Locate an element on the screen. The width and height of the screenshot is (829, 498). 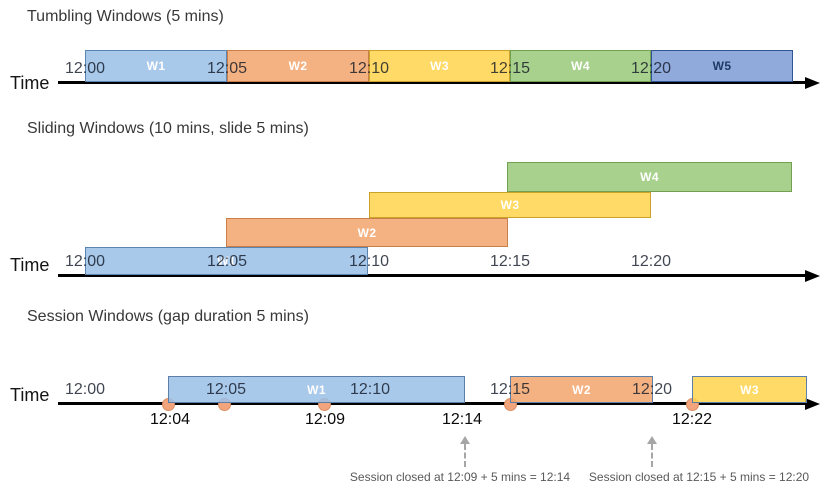
section-title-session: Session Windows (gap duration 5 mins) is located at coordinates (168, 316).